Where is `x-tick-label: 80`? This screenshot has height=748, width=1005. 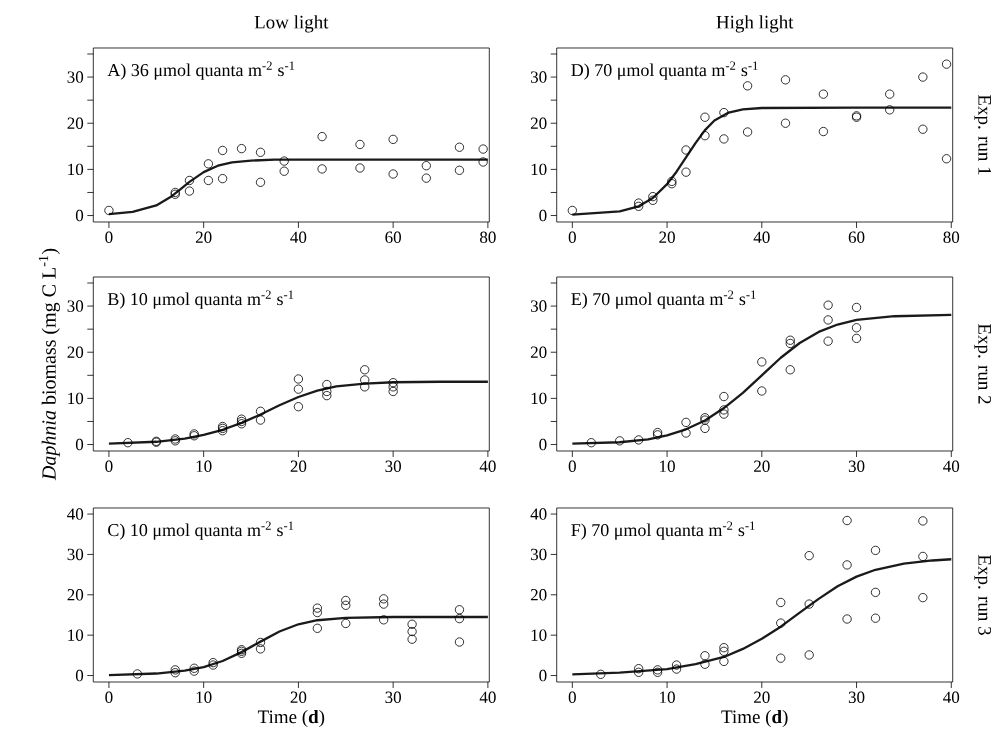 x-tick-label: 80 is located at coordinates (951, 237).